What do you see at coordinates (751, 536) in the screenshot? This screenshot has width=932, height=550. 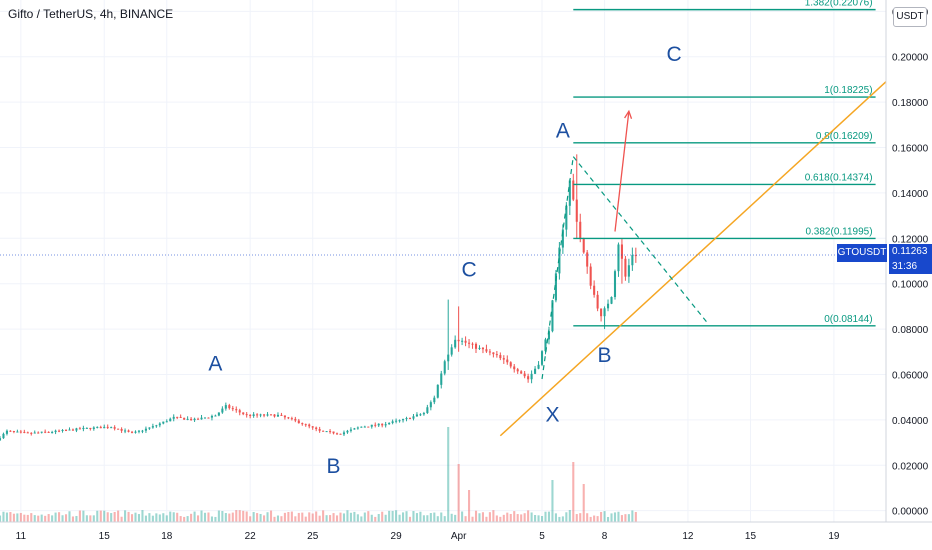 I see `time-tick-label: 15` at bounding box center [751, 536].